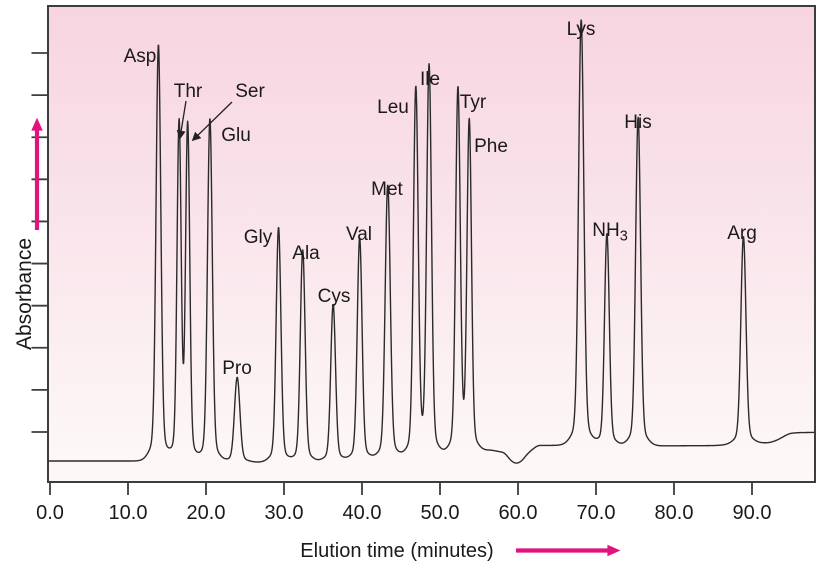 The width and height of the screenshot is (817, 564). Describe the element at coordinates (24, 294) in the screenshot. I see `y-axis-title: Absorbance` at that location.